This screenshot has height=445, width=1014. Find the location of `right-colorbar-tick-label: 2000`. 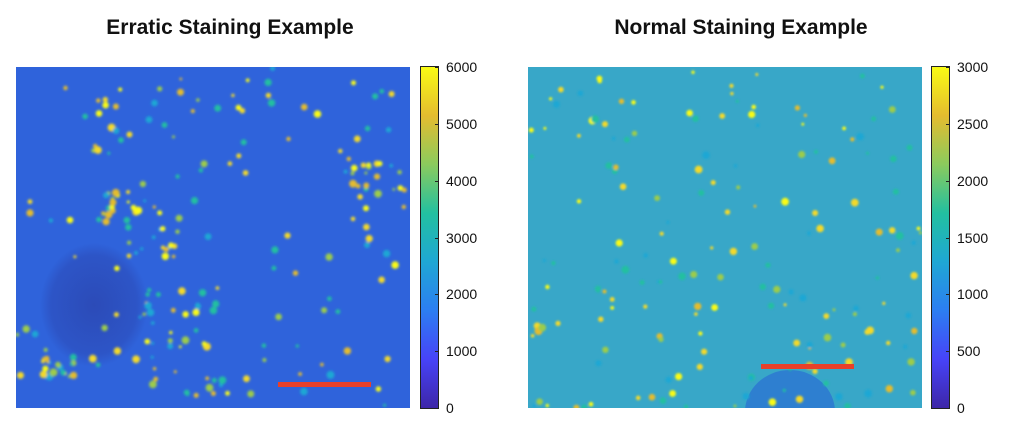

right-colorbar-tick-label: 2000 is located at coordinates (973, 181).